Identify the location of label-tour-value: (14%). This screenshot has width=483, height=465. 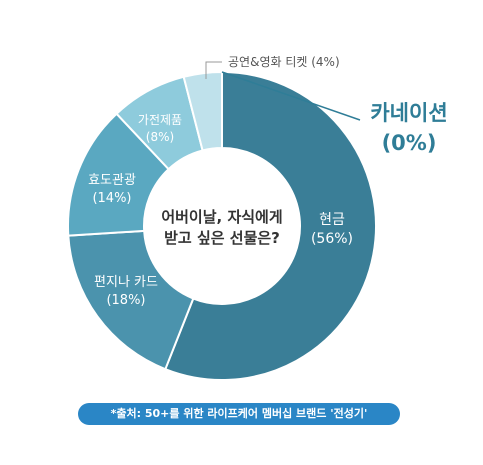
(111, 198).